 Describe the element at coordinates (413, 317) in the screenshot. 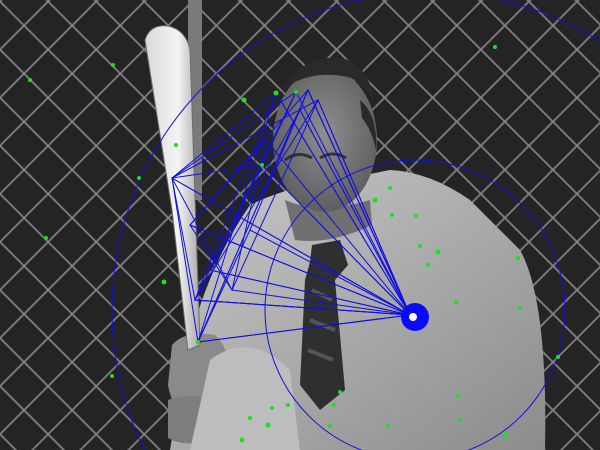

I see `overlay-anchor-center` at that location.